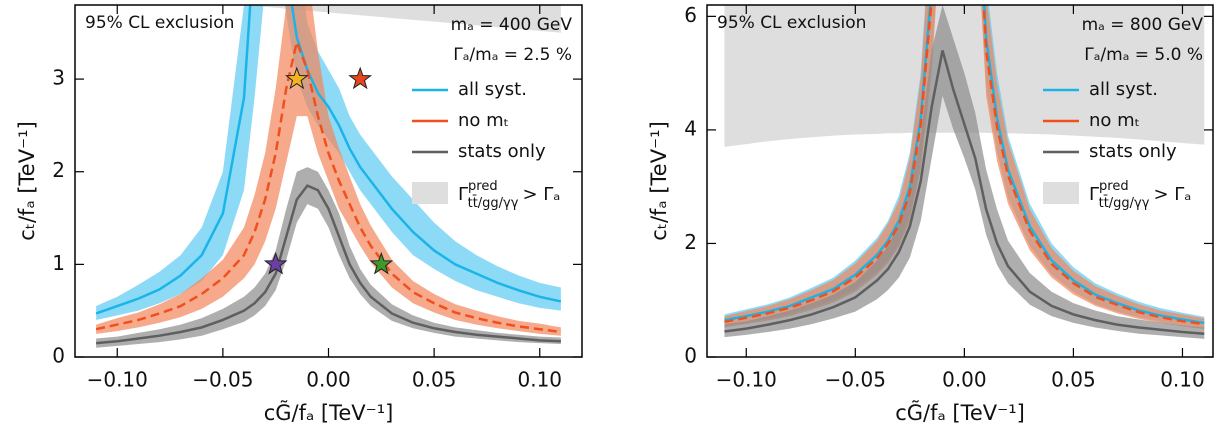 The width and height of the screenshot is (1232, 435). I want to click on parameter-label: Γₐ/mₐ = 5.0 %, so click(1143, 55).